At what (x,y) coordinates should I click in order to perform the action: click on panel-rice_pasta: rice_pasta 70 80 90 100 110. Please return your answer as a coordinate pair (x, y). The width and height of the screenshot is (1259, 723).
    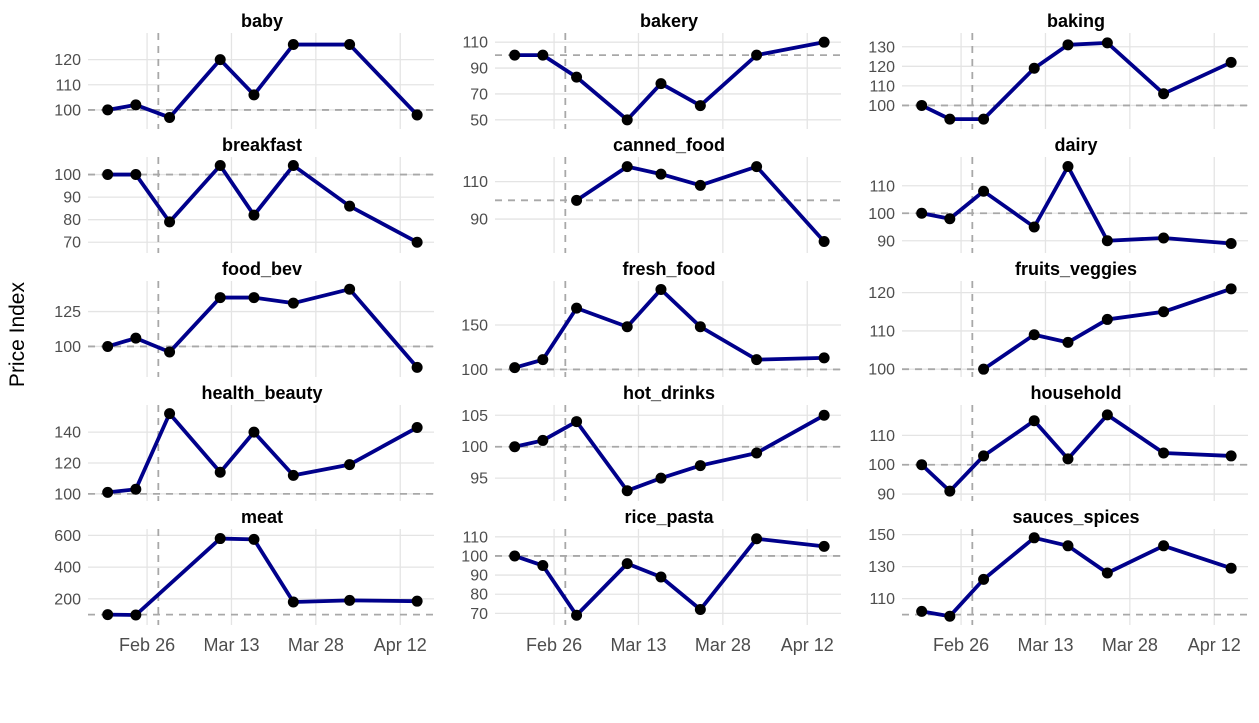
    Looking at the image, I should click on (643, 565).